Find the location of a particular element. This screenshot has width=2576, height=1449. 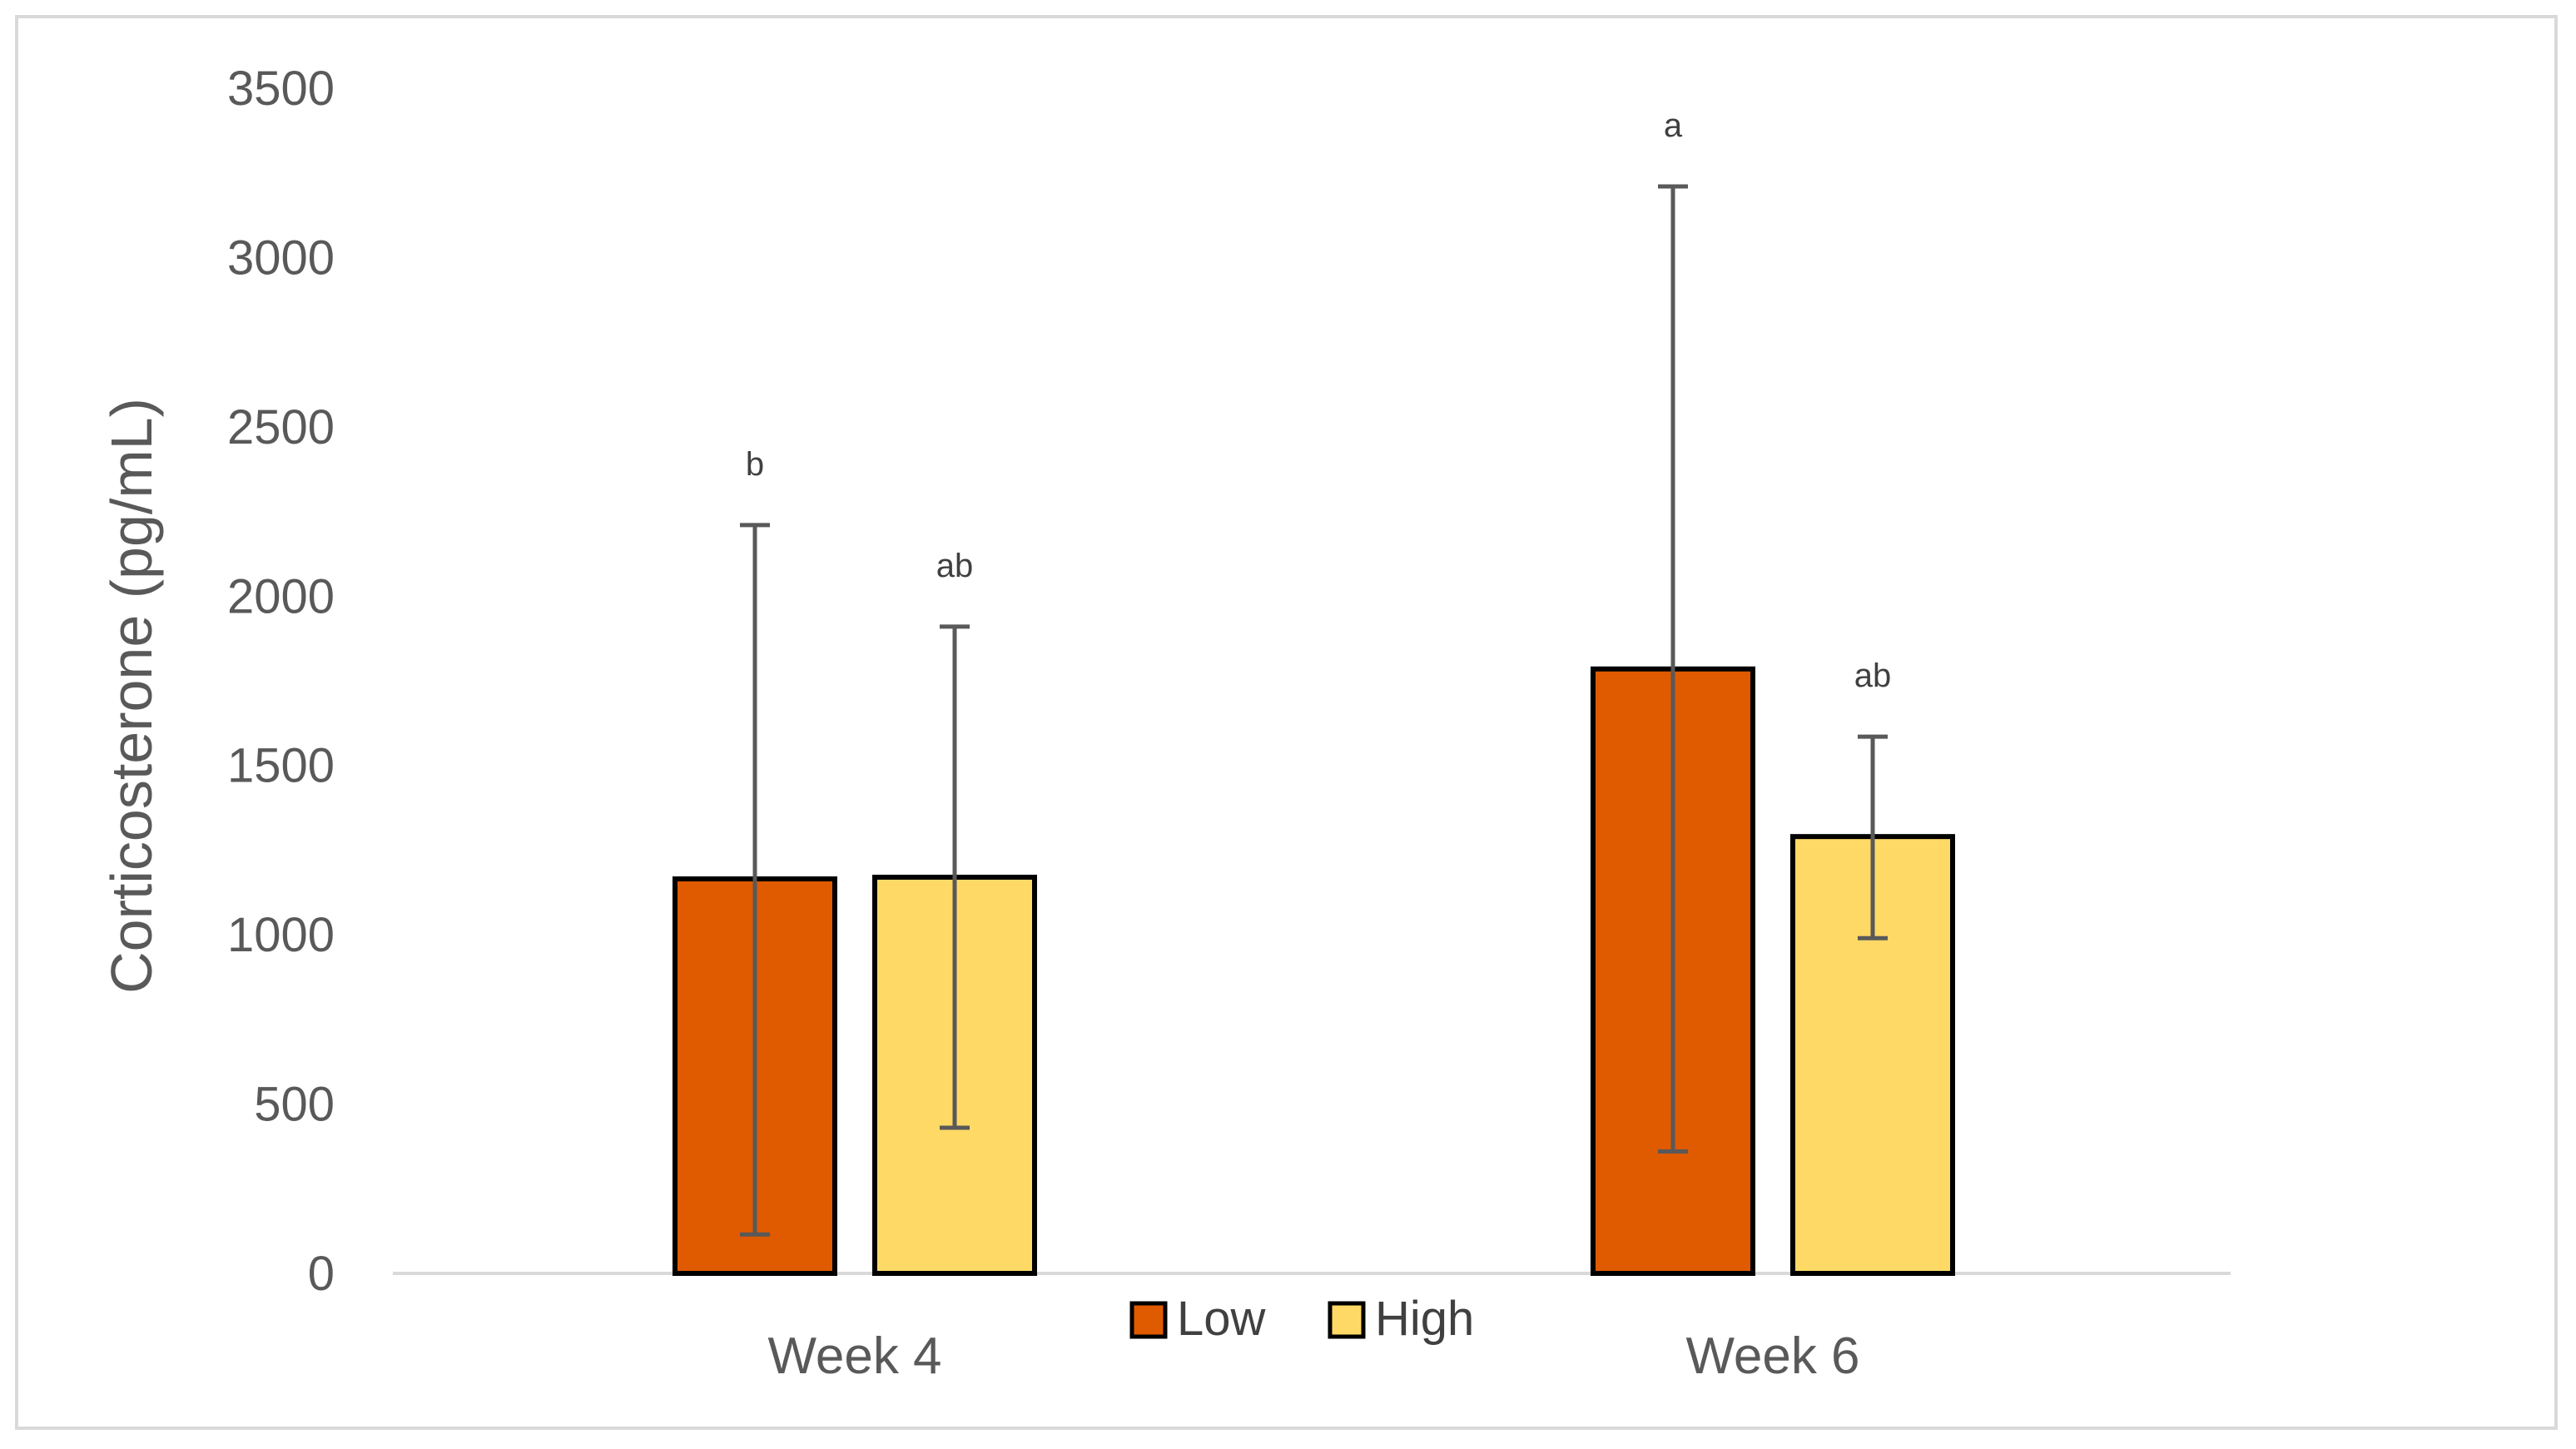

legend-item-low: Low is located at coordinates (1198, 1319).